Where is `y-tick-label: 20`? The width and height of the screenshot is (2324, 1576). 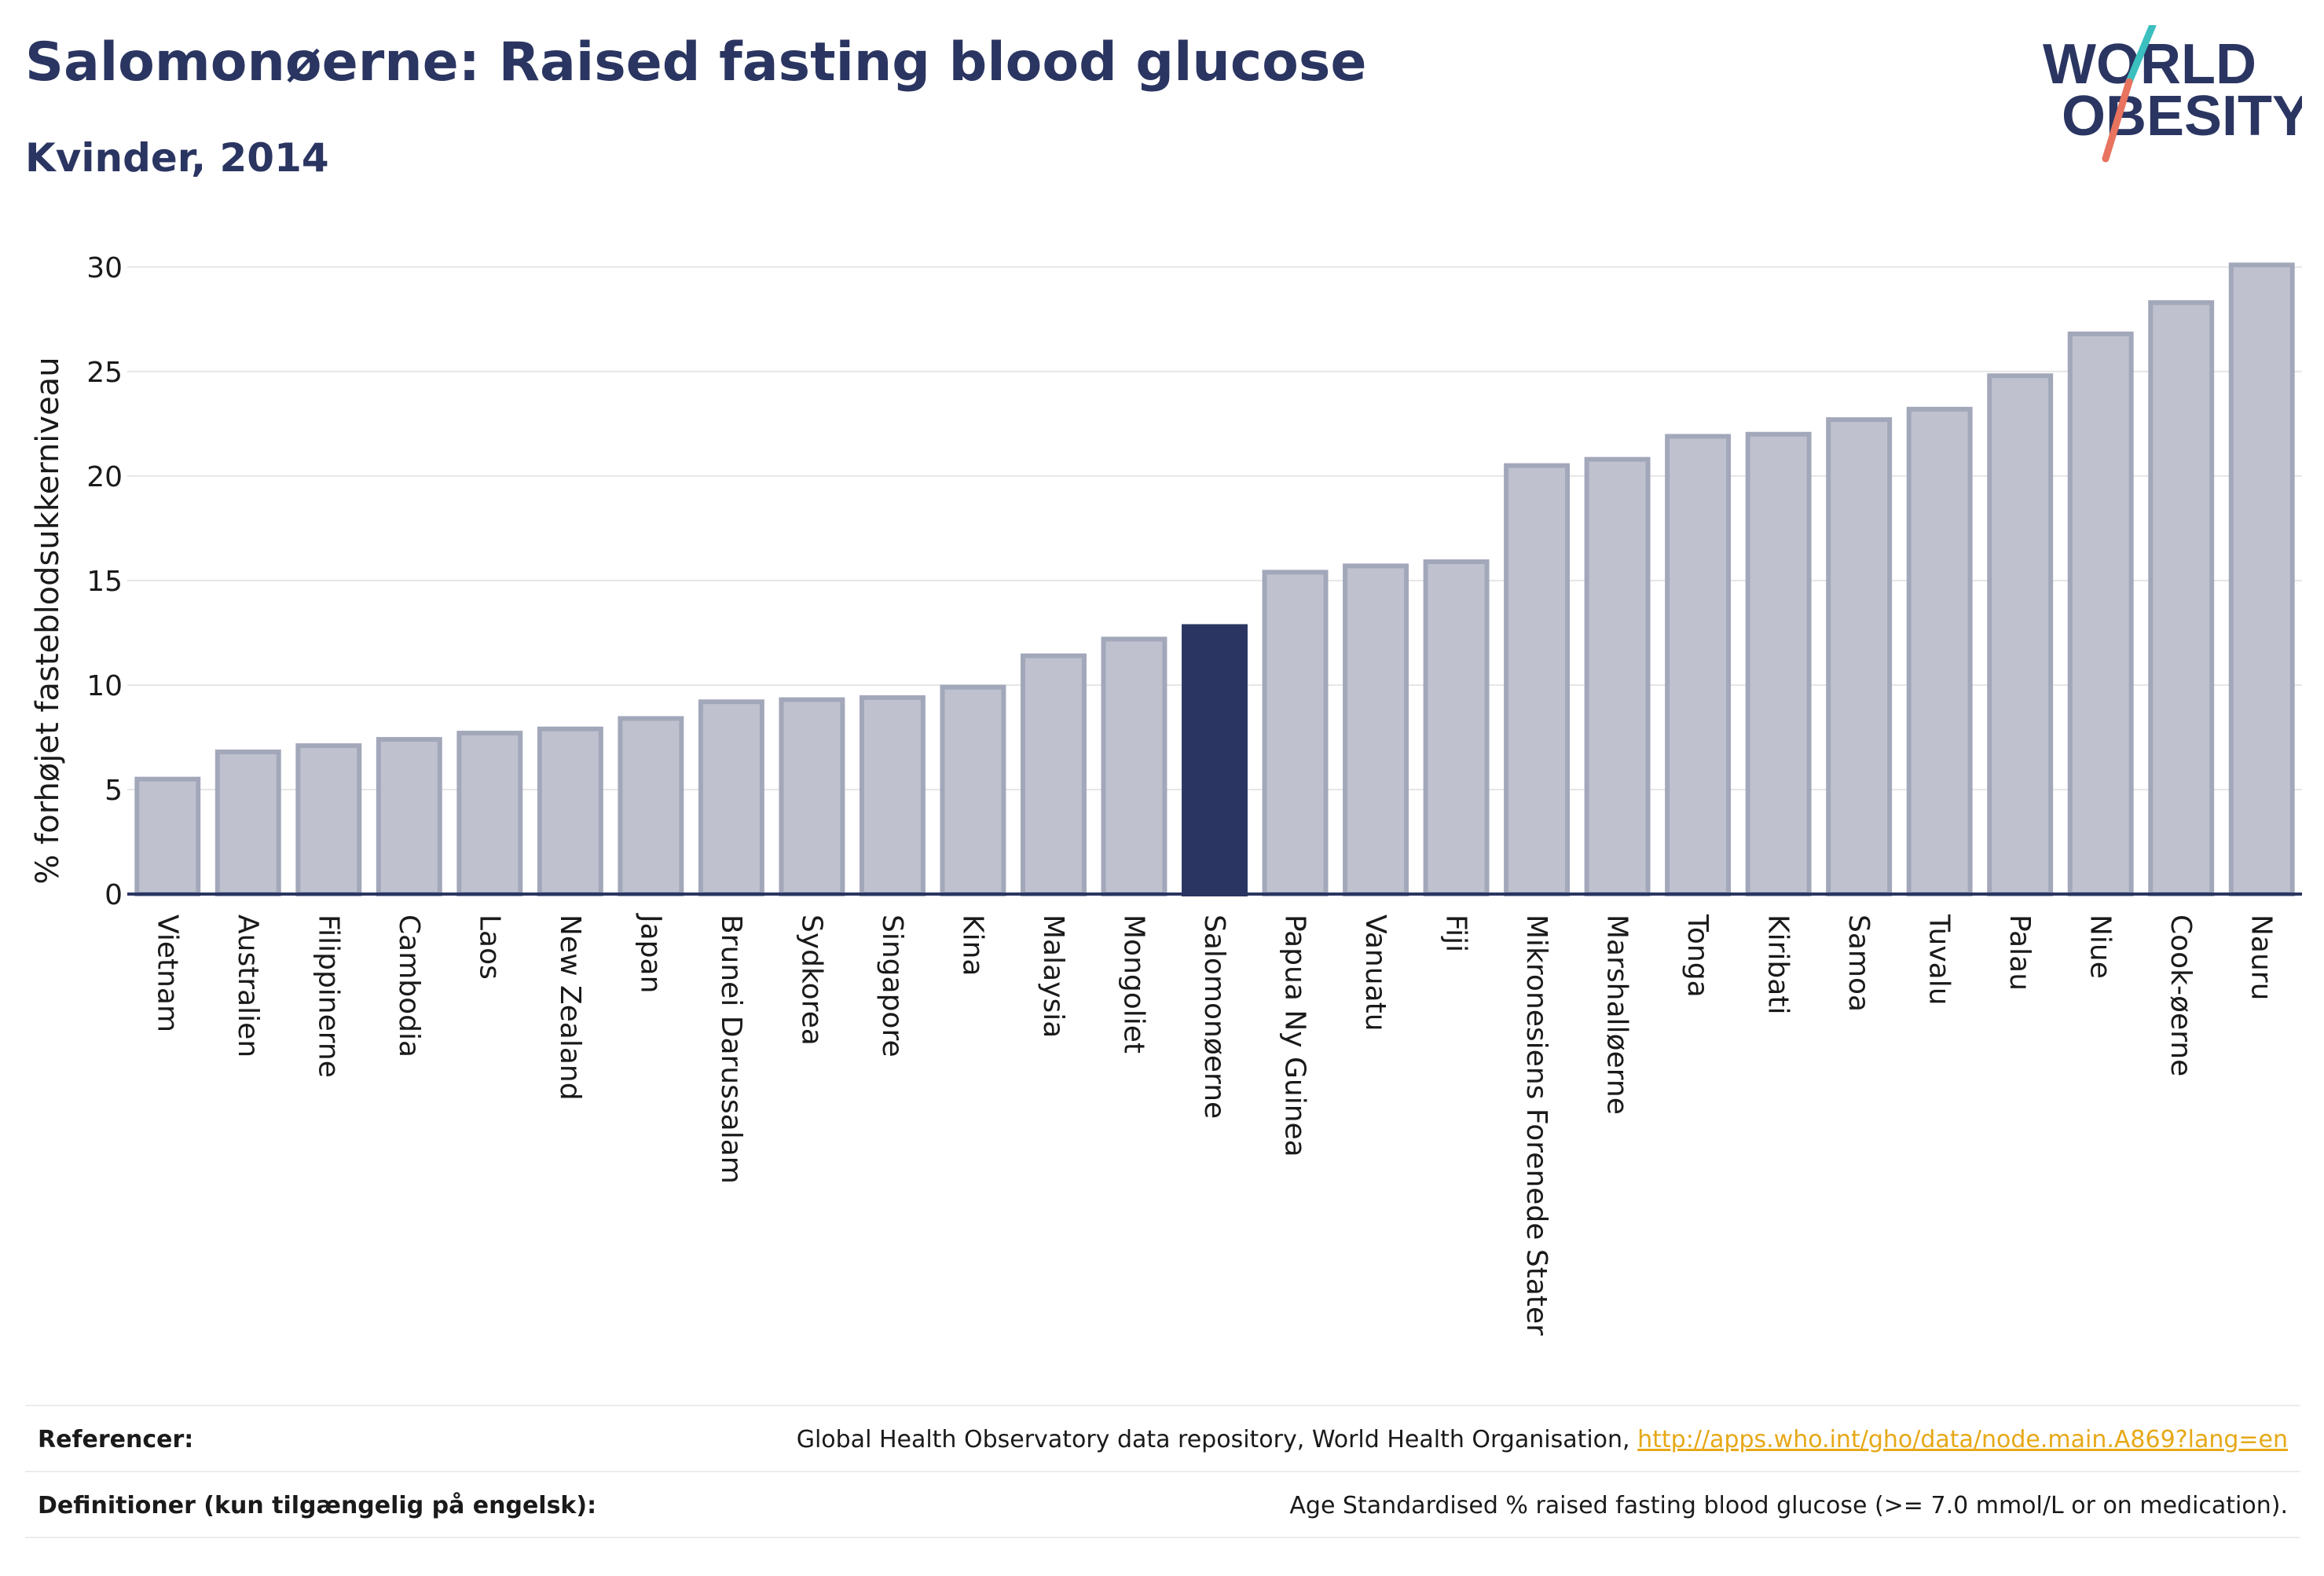
y-tick-label: 20 is located at coordinates (104, 477).